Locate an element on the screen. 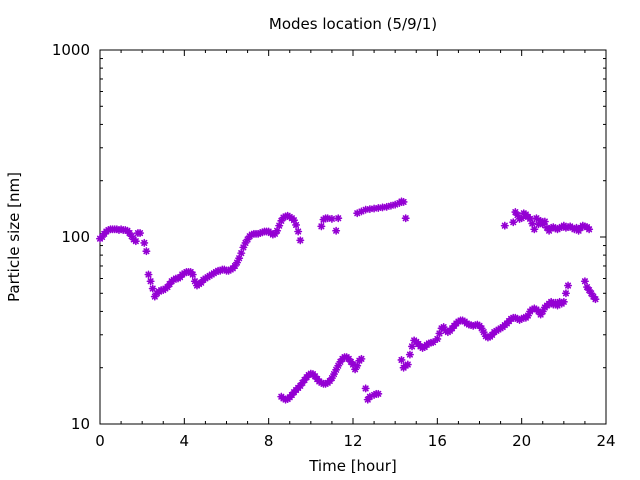 The height and width of the screenshot is (480, 640). y-tick-label: 10 is located at coordinates (80, 424).